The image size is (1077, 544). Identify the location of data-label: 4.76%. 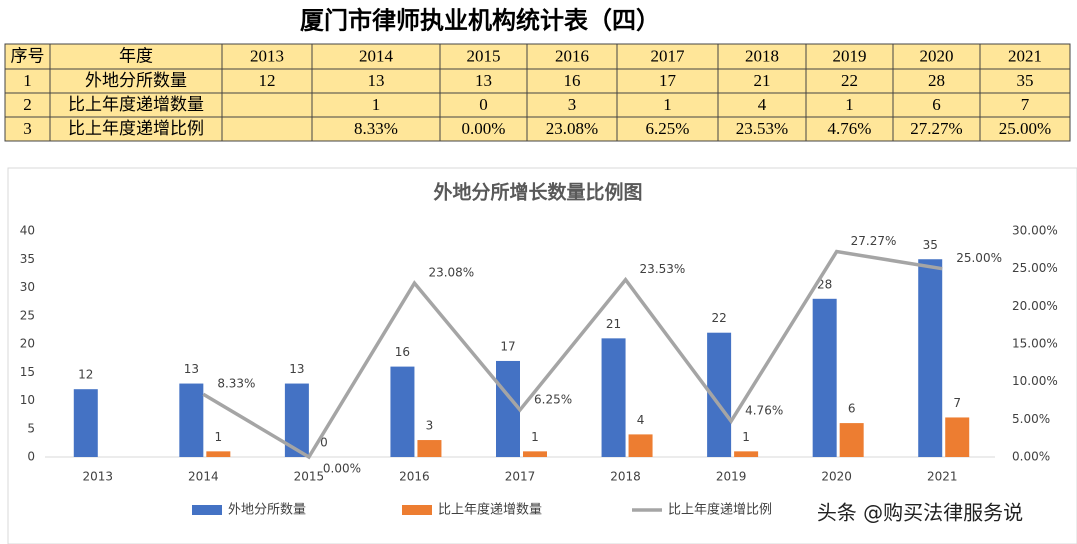
(764, 411).